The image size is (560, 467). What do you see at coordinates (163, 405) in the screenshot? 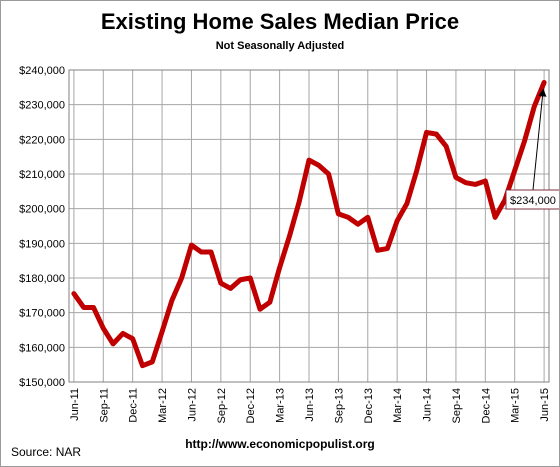
I see `x-tick-label: Mar-12` at bounding box center [163, 405].